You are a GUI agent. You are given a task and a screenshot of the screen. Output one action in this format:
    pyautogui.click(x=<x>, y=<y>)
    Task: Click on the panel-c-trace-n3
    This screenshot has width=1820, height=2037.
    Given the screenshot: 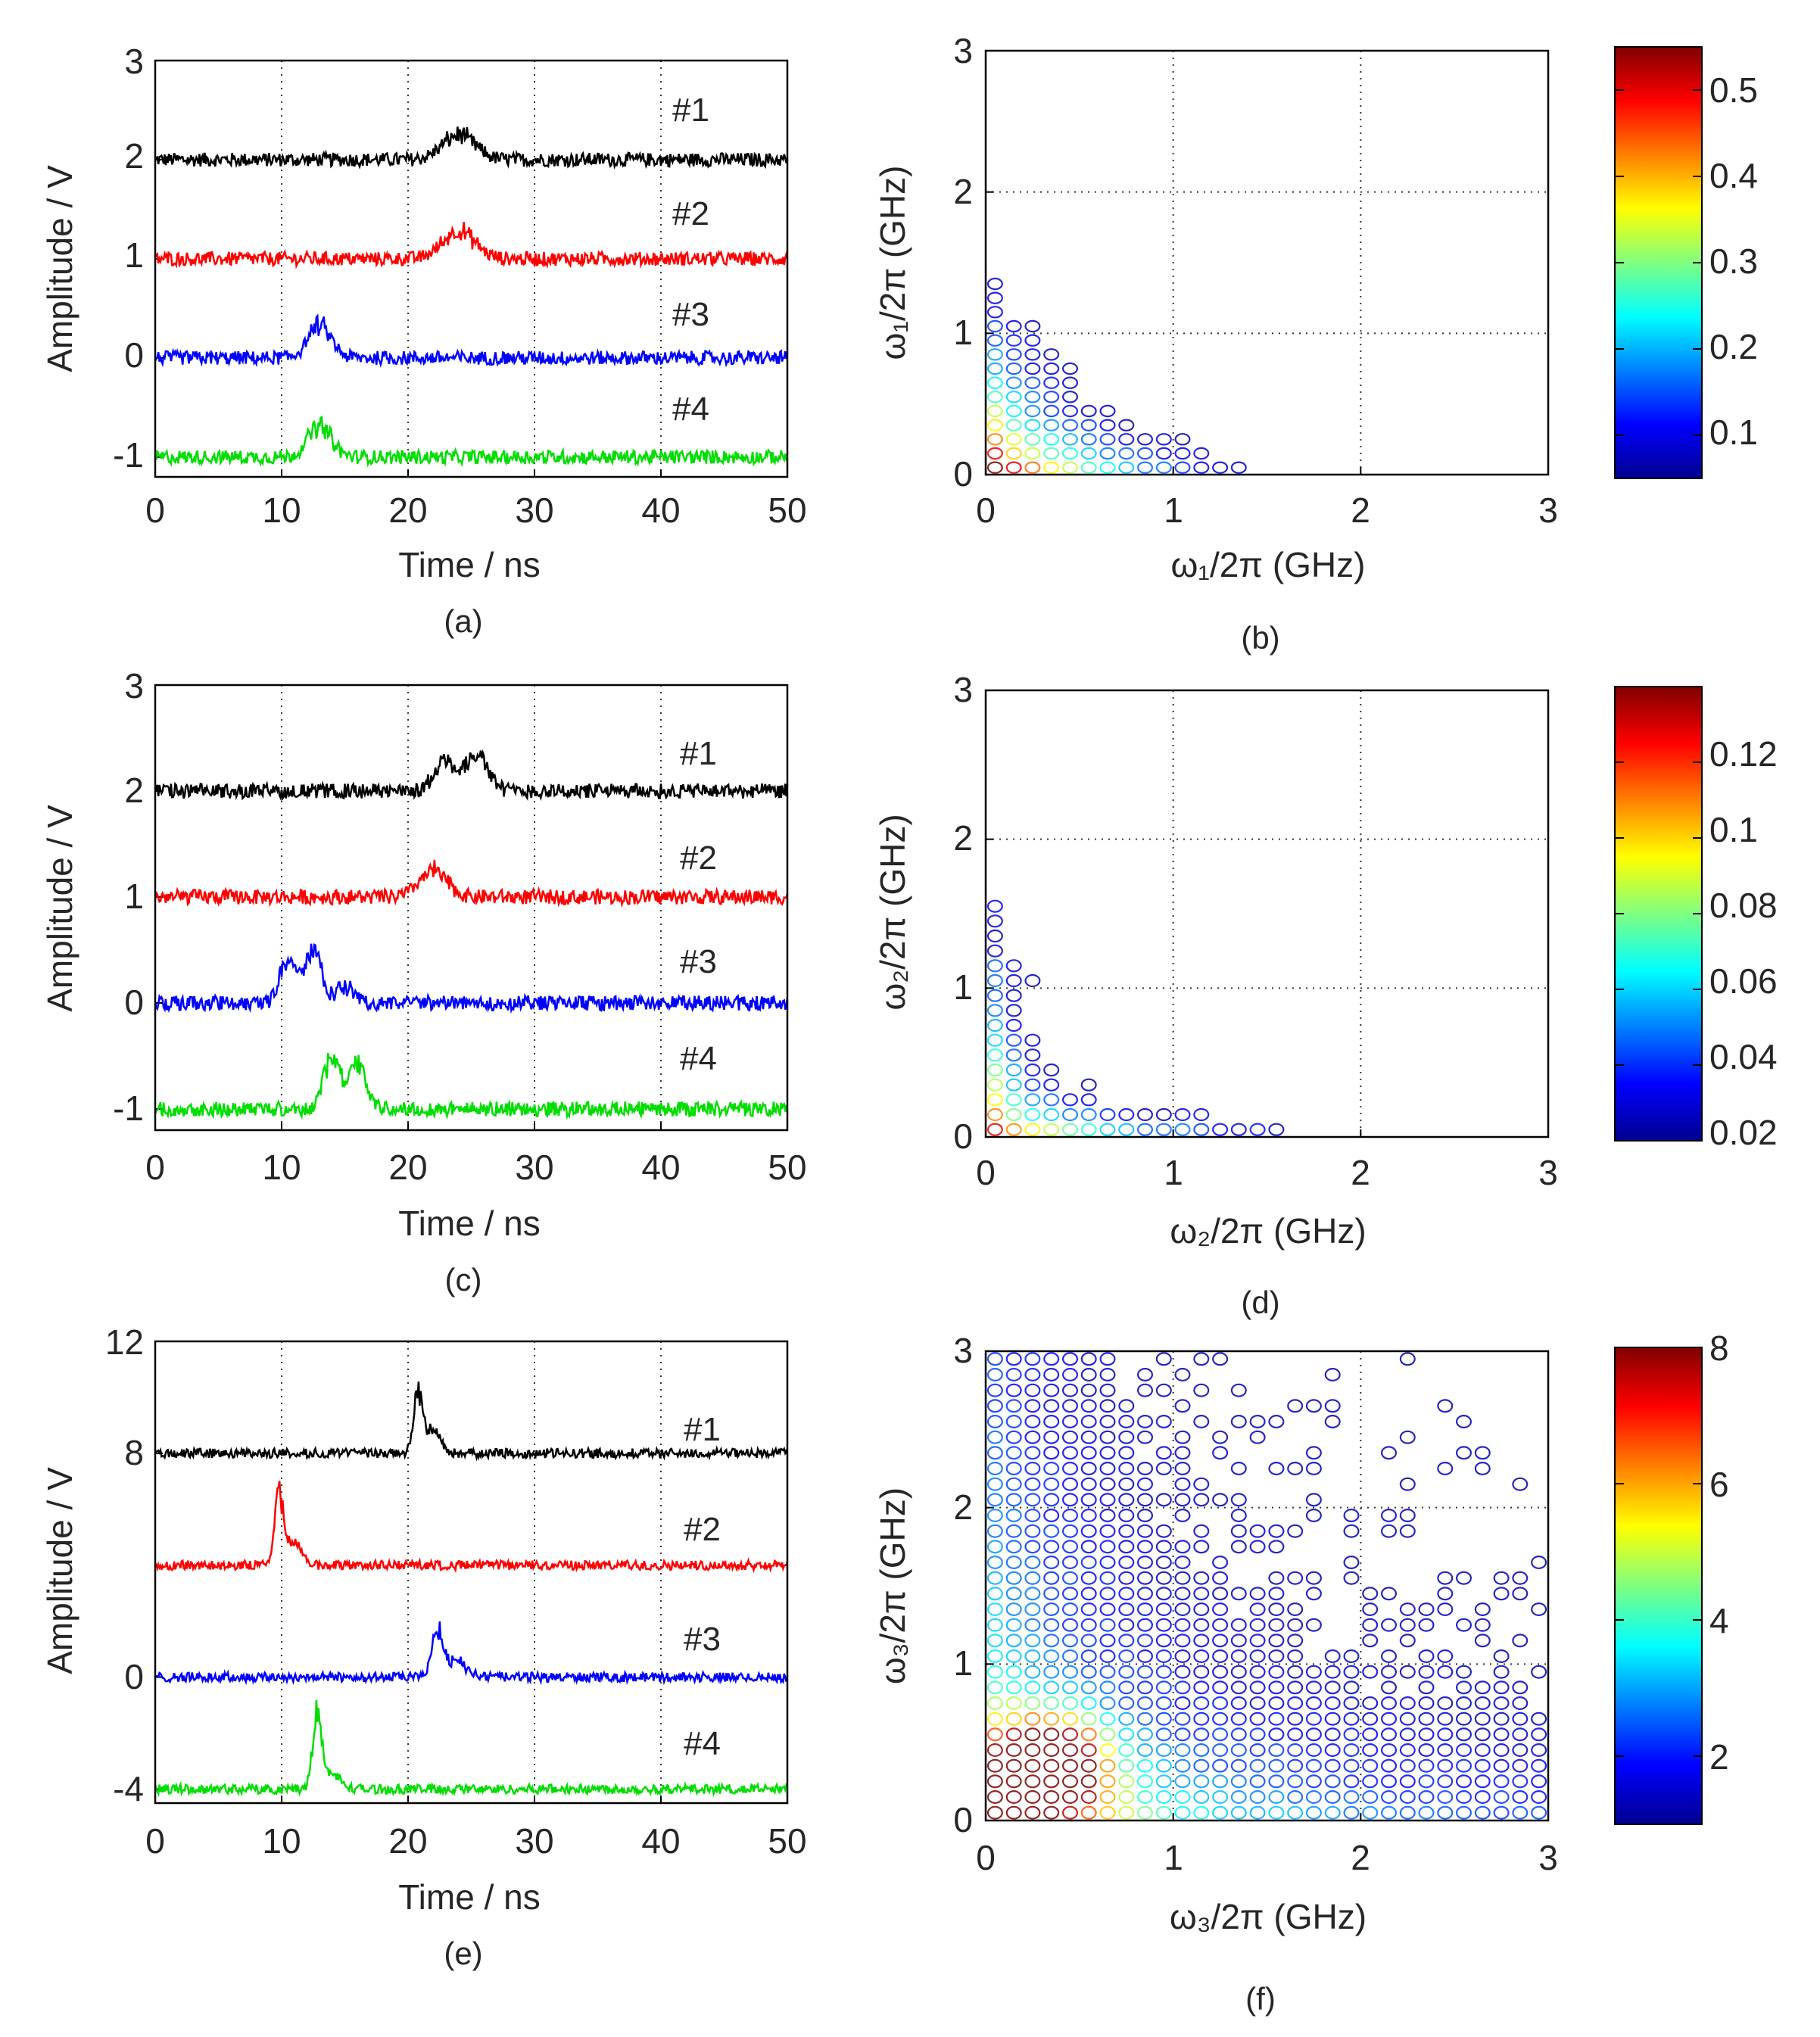 What is the action you would take?
    pyautogui.click(x=471, y=978)
    